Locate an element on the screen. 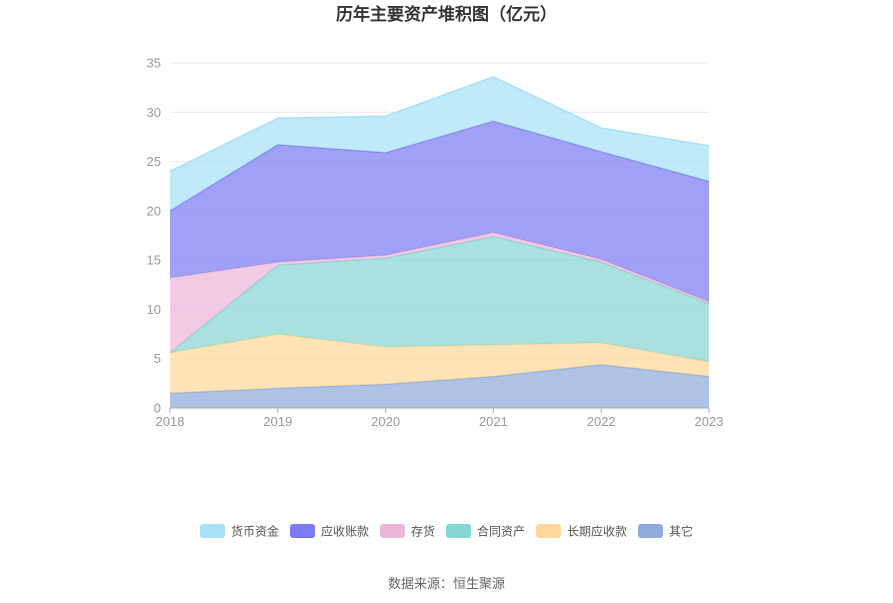  legend-item-5: 货币资金 is located at coordinates (239, 531).